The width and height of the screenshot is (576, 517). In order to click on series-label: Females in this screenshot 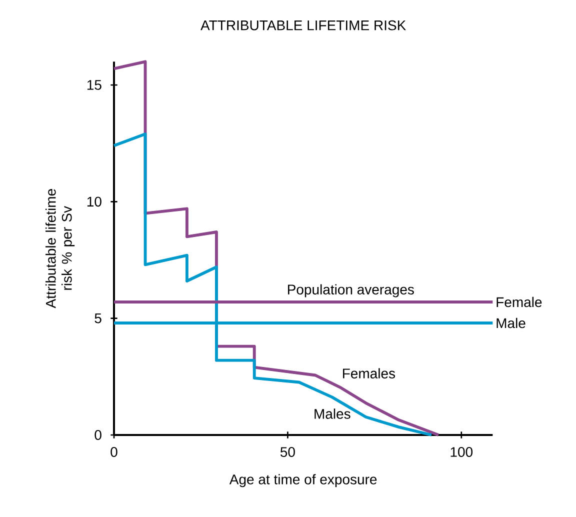, I will do `click(369, 373)`.